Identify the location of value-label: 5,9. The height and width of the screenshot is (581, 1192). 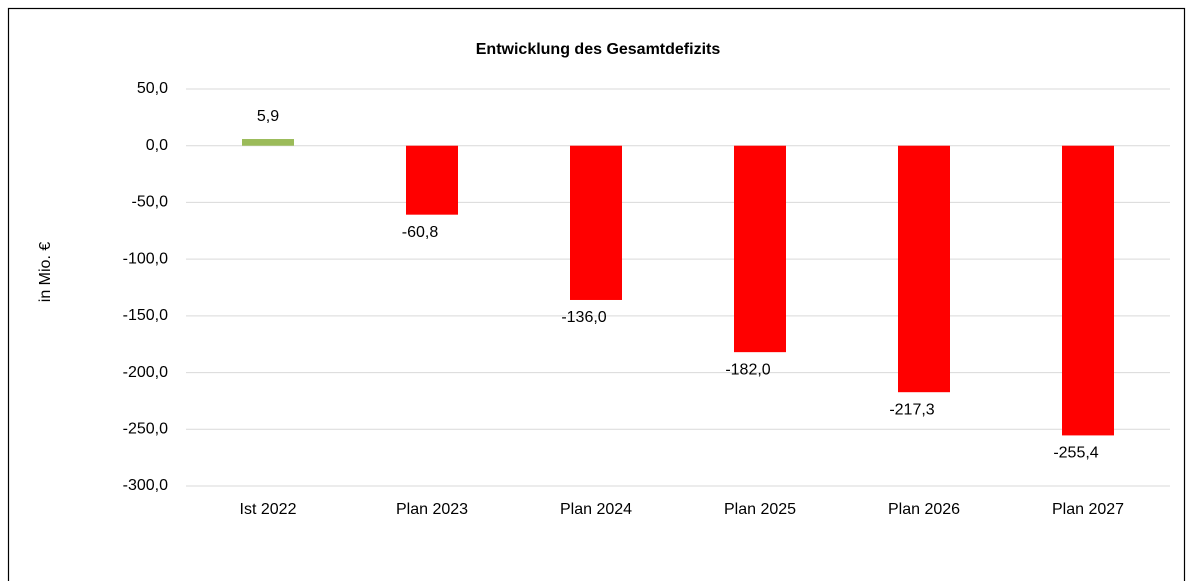
(268, 116).